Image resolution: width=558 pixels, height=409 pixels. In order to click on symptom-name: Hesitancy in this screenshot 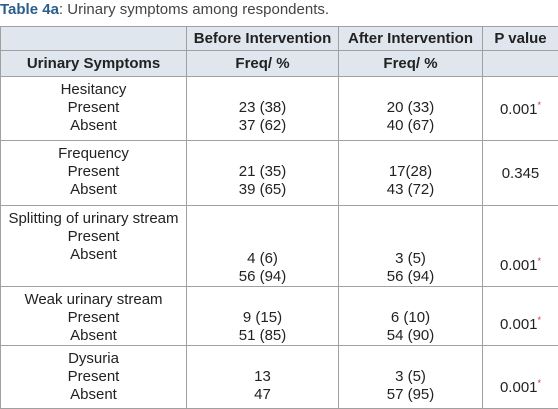, I will do `click(93, 90)`.